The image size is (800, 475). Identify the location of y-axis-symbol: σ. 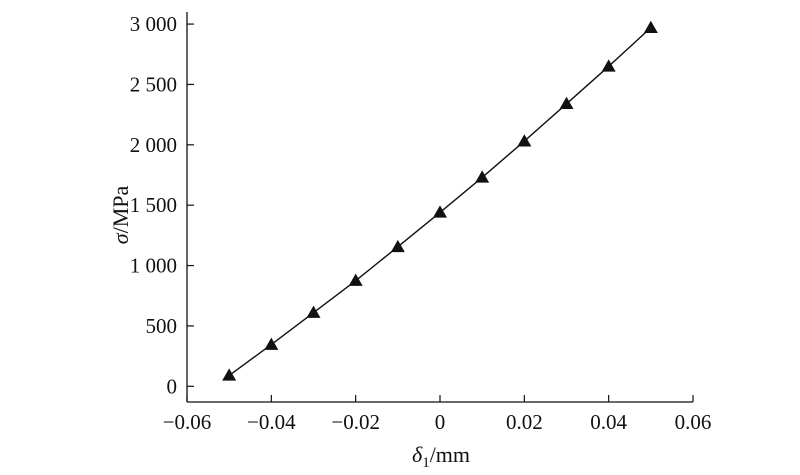
(120, 238).